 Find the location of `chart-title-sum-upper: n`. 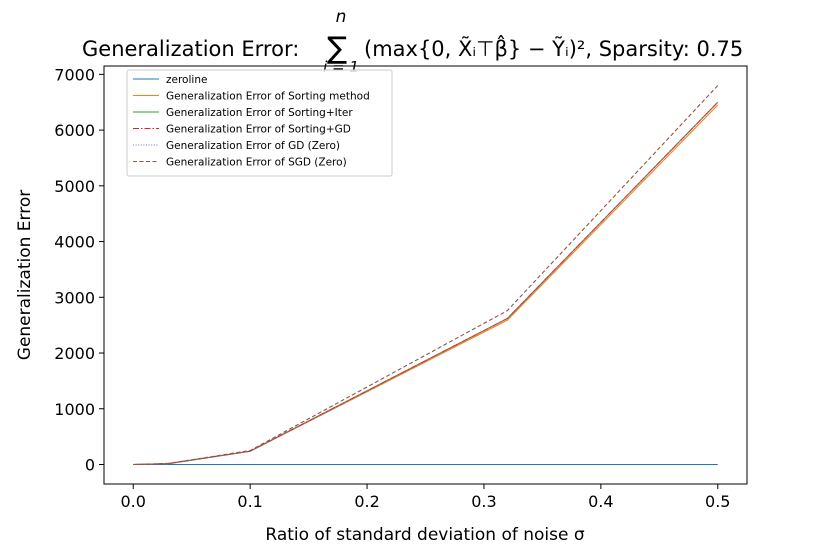

chart-title-sum-upper: n is located at coordinates (341, 17).